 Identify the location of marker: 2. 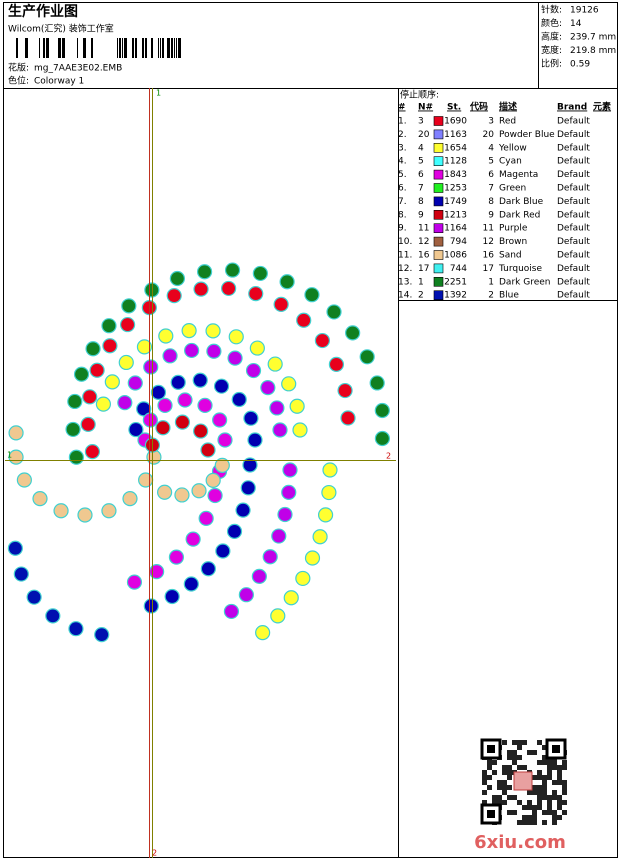
(388, 456).